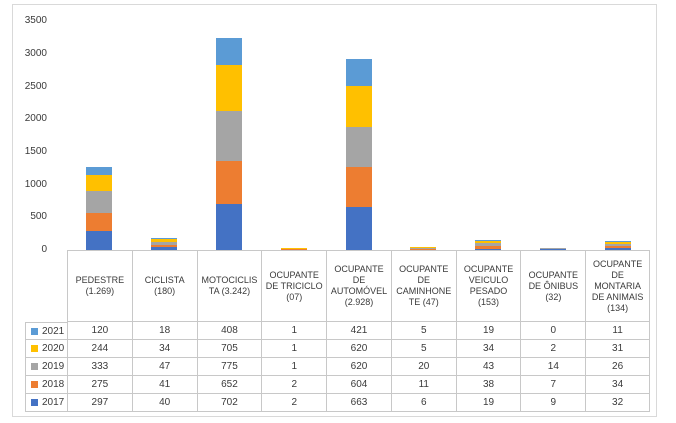 This screenshot has height=423, width=676. What do you see at coordinates (99, 403) in the screenshot?
I see `table-value-cell: 297` at bounding box center [99, 403].